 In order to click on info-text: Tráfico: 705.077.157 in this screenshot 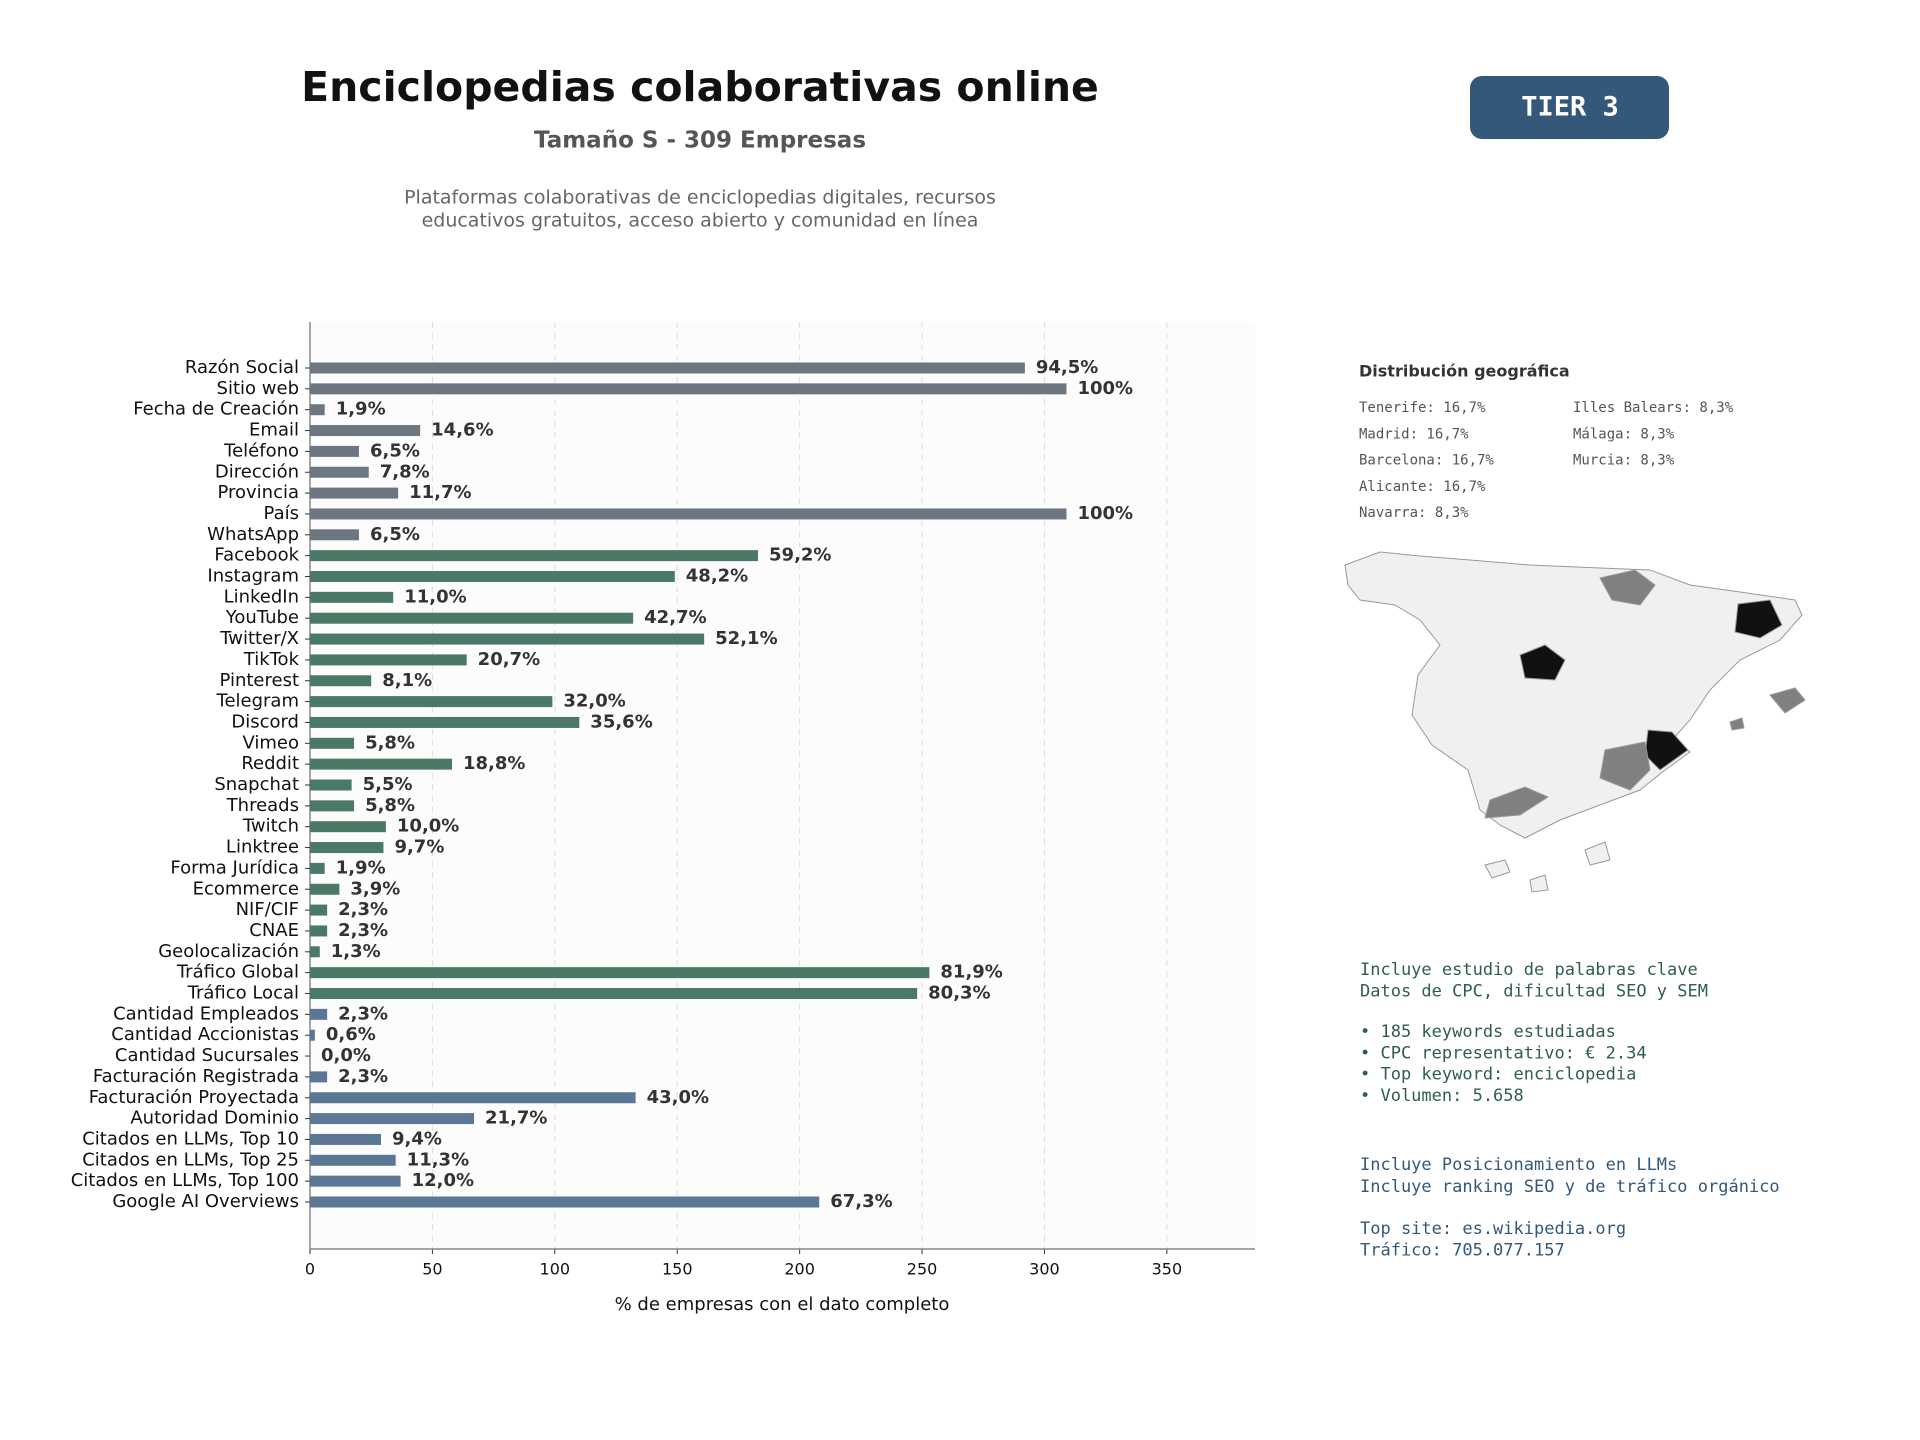, I will do `click(1462, 1251)`.